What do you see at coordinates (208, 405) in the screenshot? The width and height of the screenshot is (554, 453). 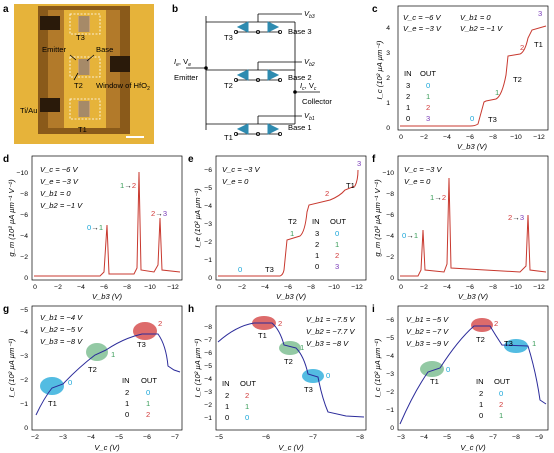 I see `h-ytick: −2` at bounding box center [208, 405].